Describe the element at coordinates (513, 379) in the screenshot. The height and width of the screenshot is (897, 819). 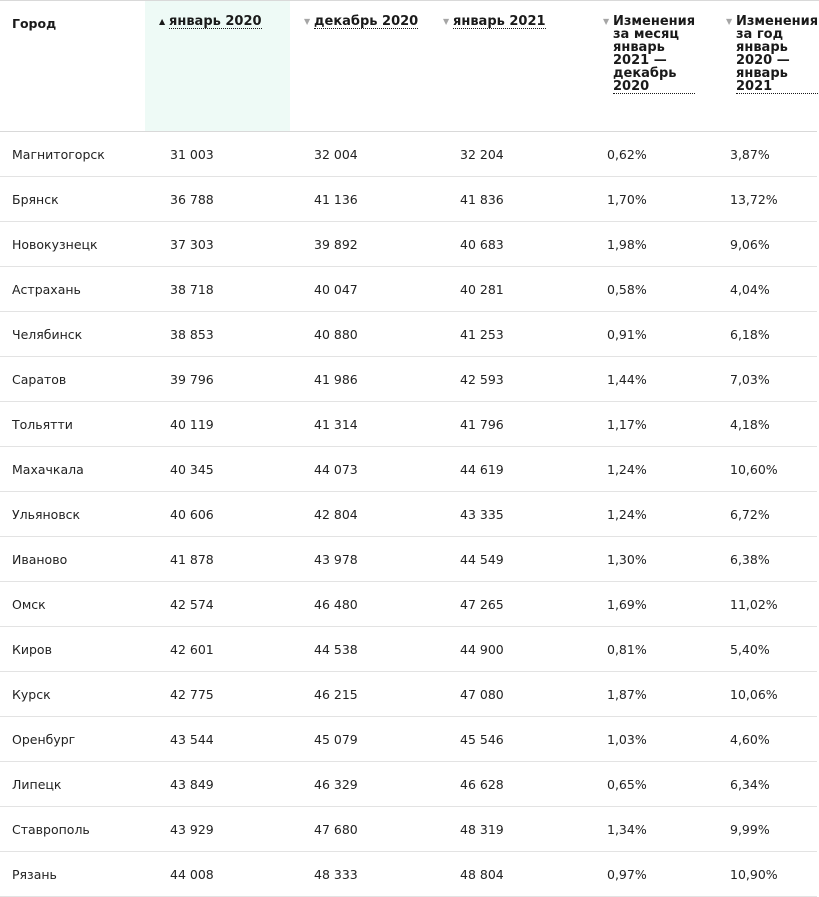
I see `jan2021-cell: 42 593` at that location.